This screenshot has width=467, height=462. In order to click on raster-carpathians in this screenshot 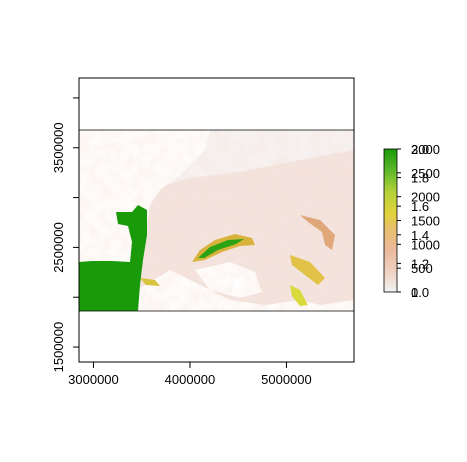, I will do `click(317, 232)`.